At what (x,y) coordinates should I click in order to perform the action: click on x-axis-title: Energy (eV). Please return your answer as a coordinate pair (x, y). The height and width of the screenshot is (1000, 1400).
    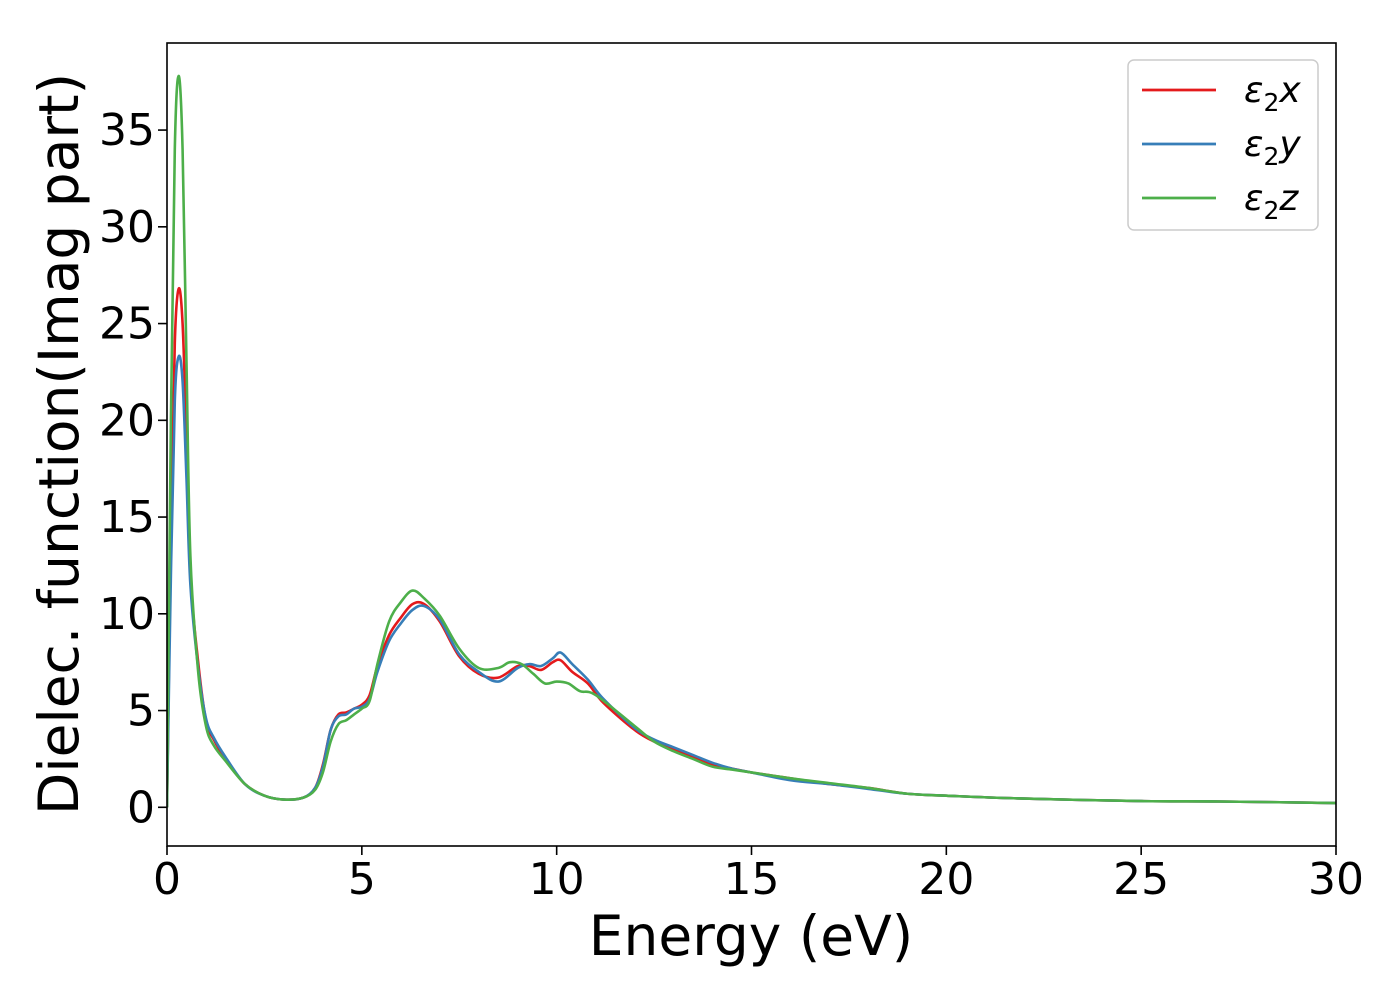
    Looking at the image, I should click on (751, 936).